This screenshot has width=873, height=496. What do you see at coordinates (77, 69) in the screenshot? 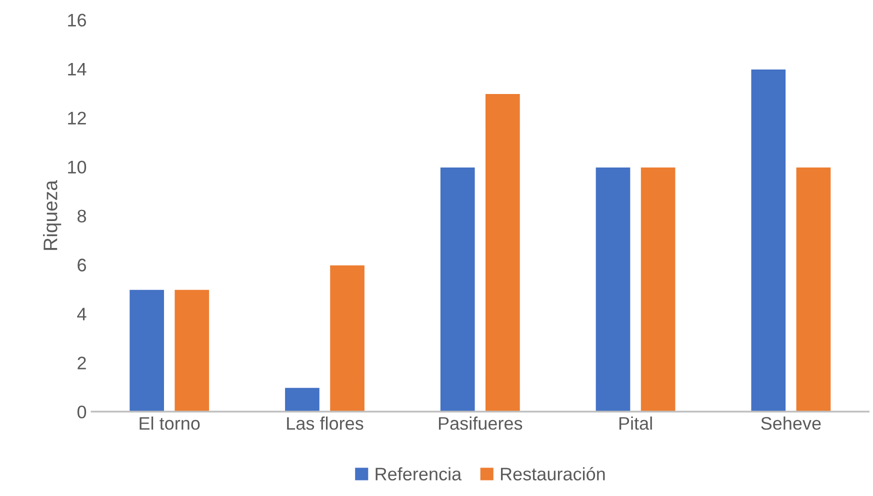
I see `y-tick-label: 14` at bounding box center [77, 69].